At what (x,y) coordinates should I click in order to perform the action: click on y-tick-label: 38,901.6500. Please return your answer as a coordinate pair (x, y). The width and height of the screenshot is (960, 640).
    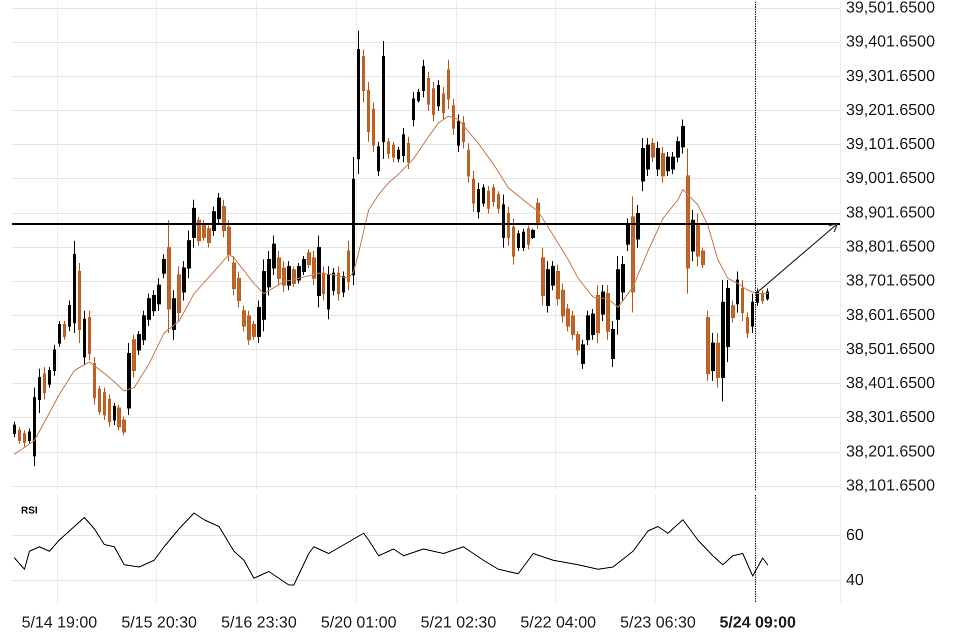
    Looking at the image, I should click on (891, 213).